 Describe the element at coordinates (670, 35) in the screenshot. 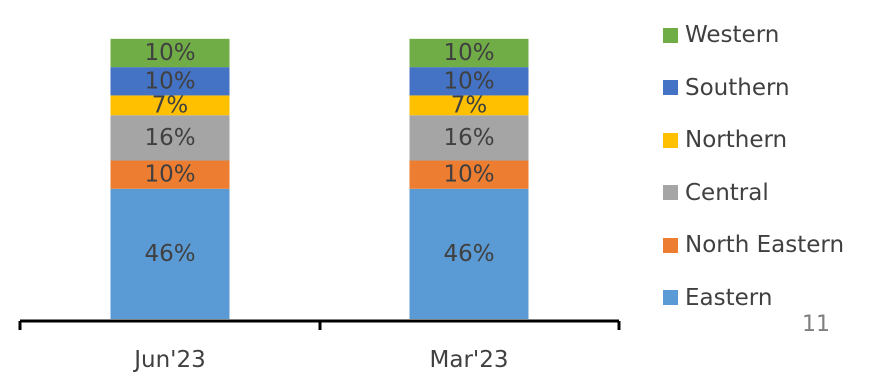

I see `legend-swatch-western` at that location.